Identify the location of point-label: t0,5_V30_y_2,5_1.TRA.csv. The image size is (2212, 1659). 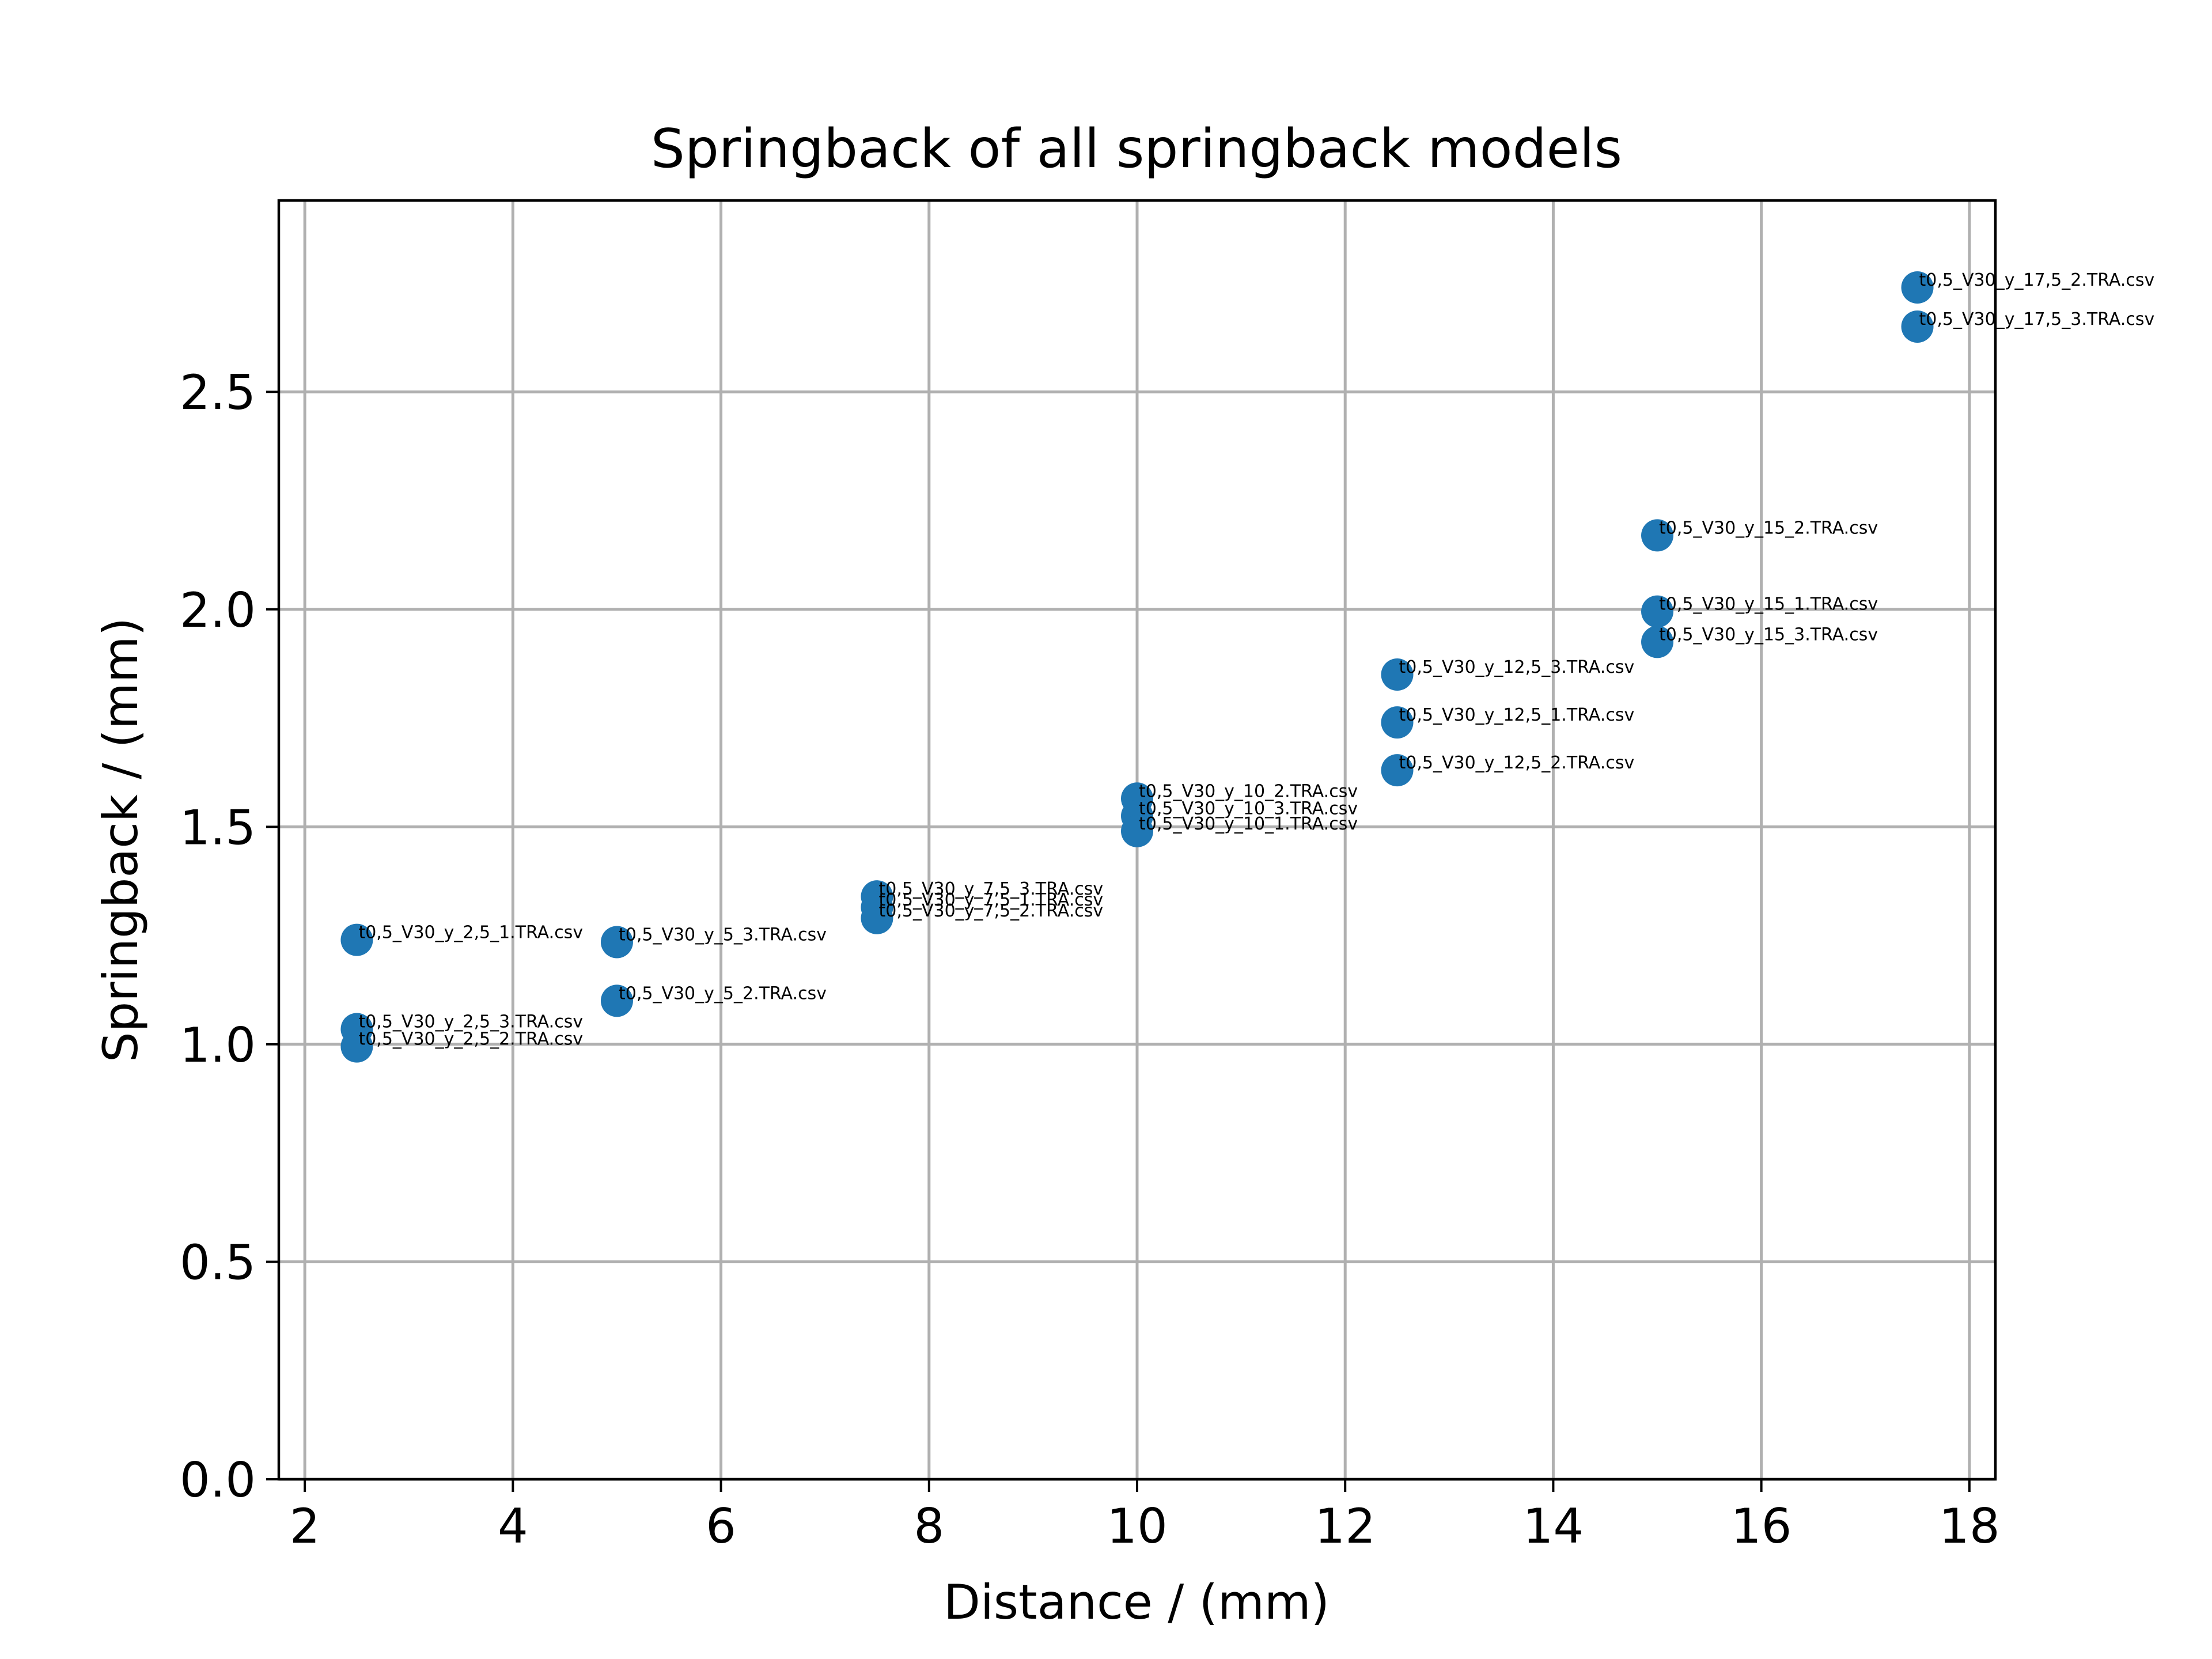
(470, 933).